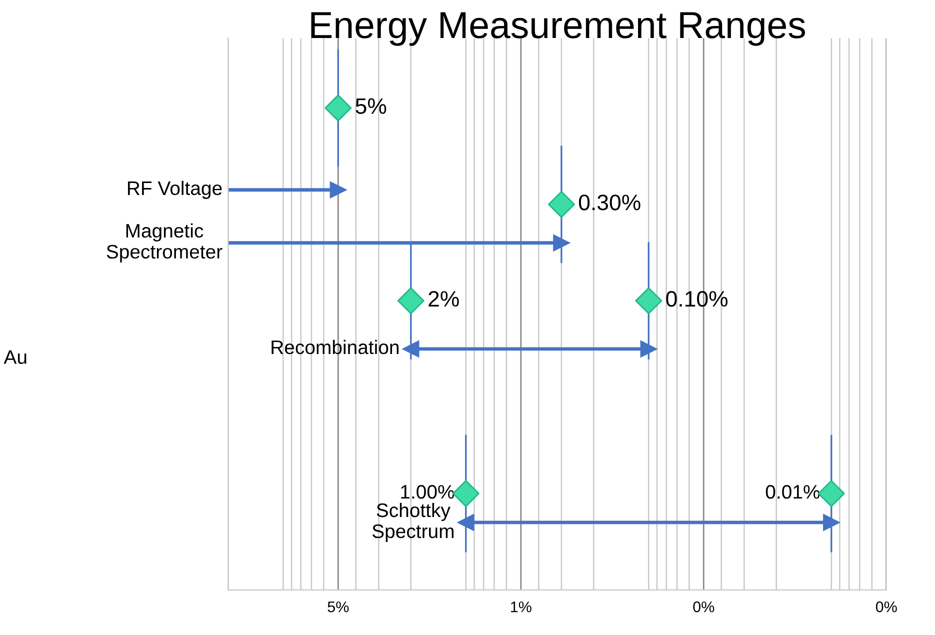  What do you see at coordinates (338, 606) in the screenshot?
I see `x-tick-label: 5%` at bounding box center [338, 606].